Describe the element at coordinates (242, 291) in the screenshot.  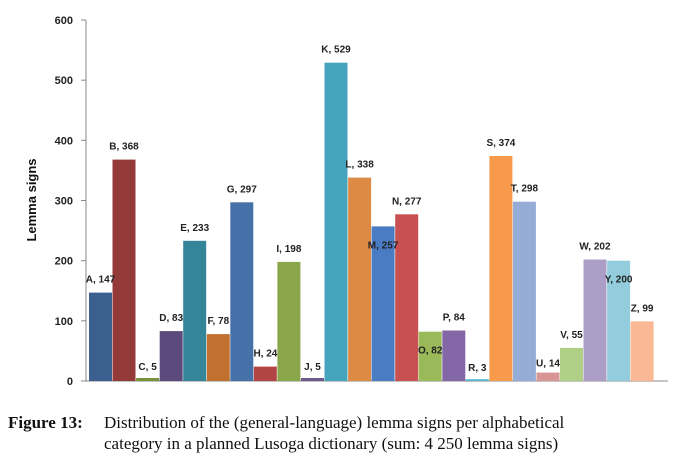
I see `bar-g` at that location.